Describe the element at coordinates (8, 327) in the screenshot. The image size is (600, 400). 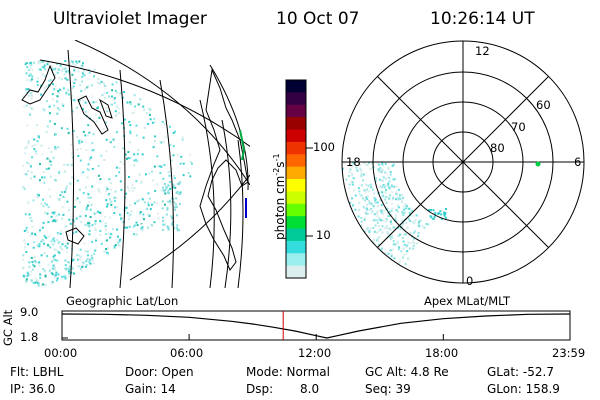
I see `altitude-ylabel: GC Alt` at that location.